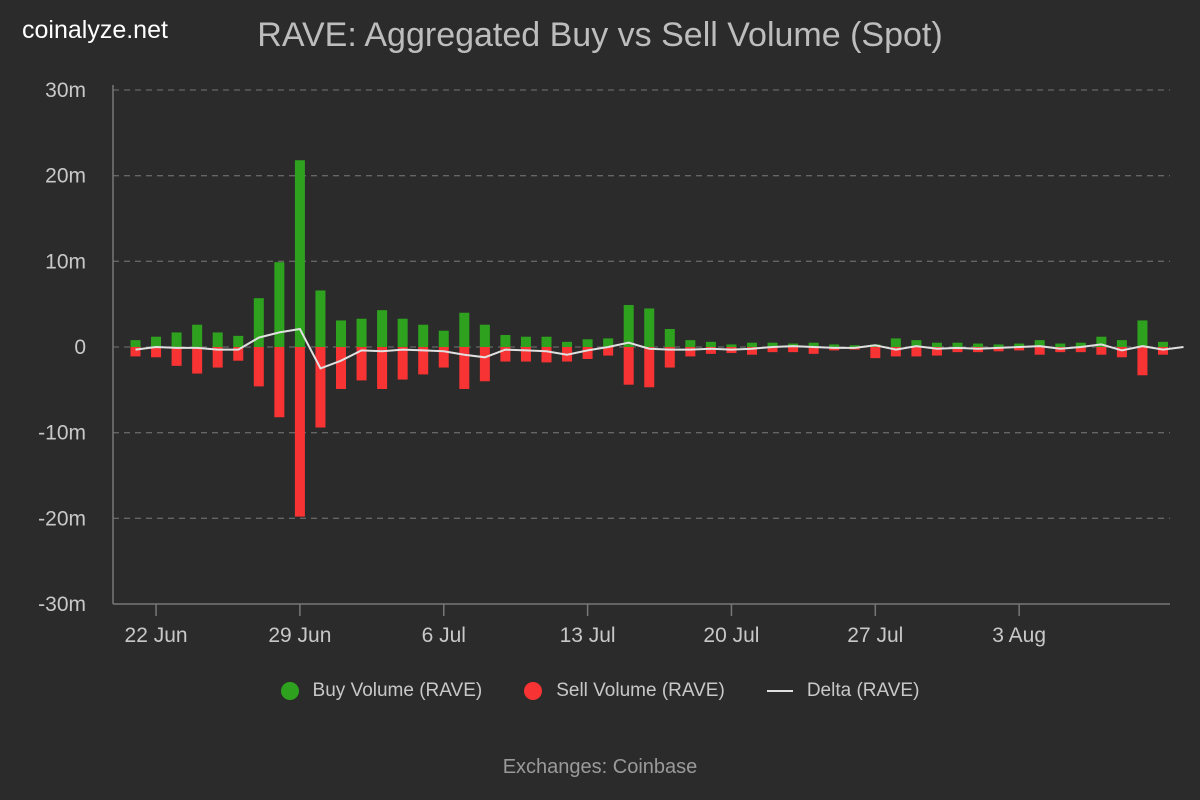 The height and width of the screenshot is (800, 1200). I want to click on legend-buy-label: Buy Volume (RAVE), so click(397, 690).